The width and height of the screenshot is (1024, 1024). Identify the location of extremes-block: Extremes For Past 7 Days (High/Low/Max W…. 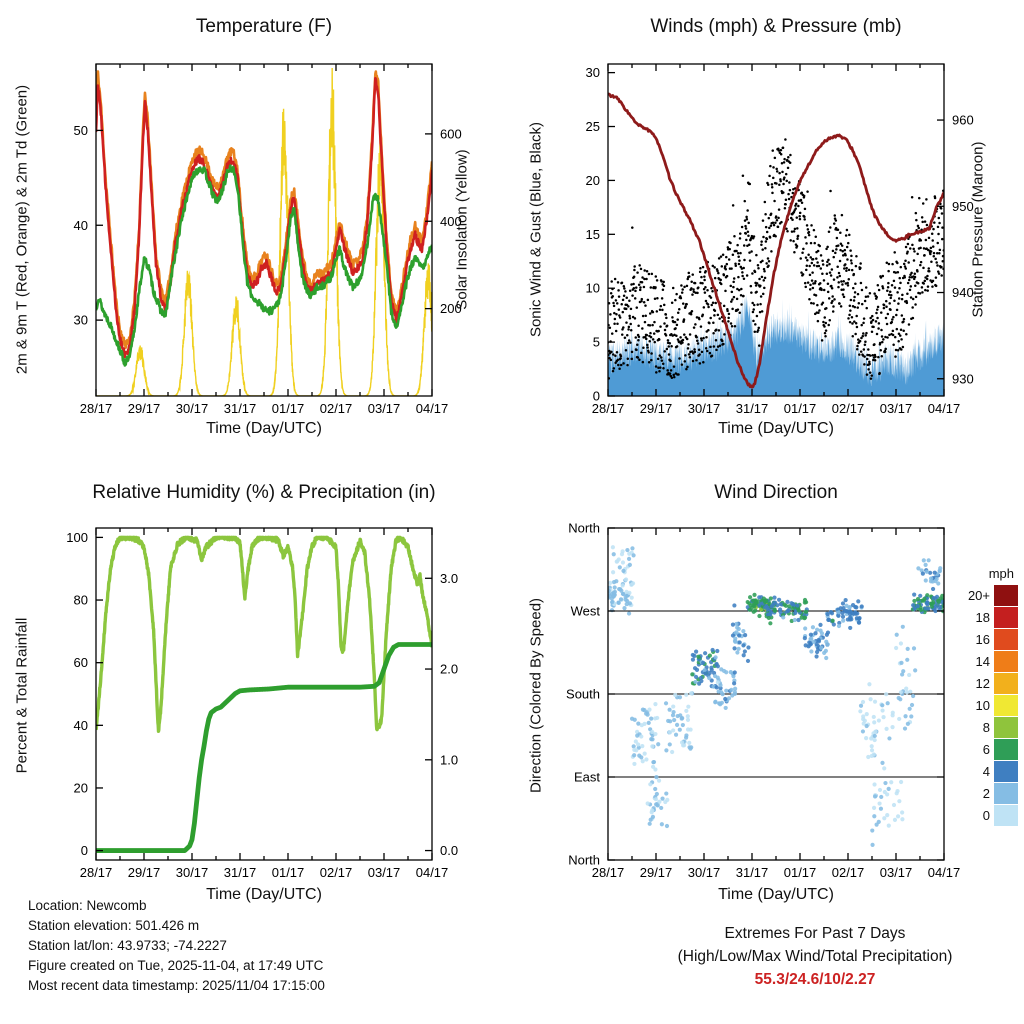
(812, 956).